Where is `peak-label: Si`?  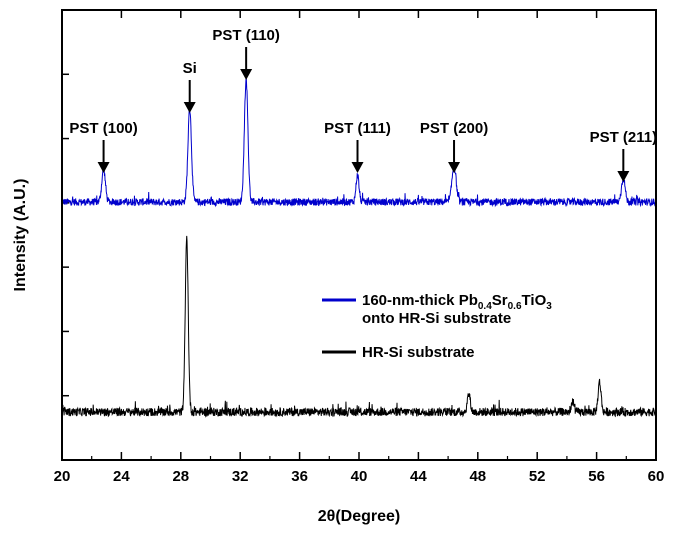 peak-label: Si is located at coordinates (190, 68).